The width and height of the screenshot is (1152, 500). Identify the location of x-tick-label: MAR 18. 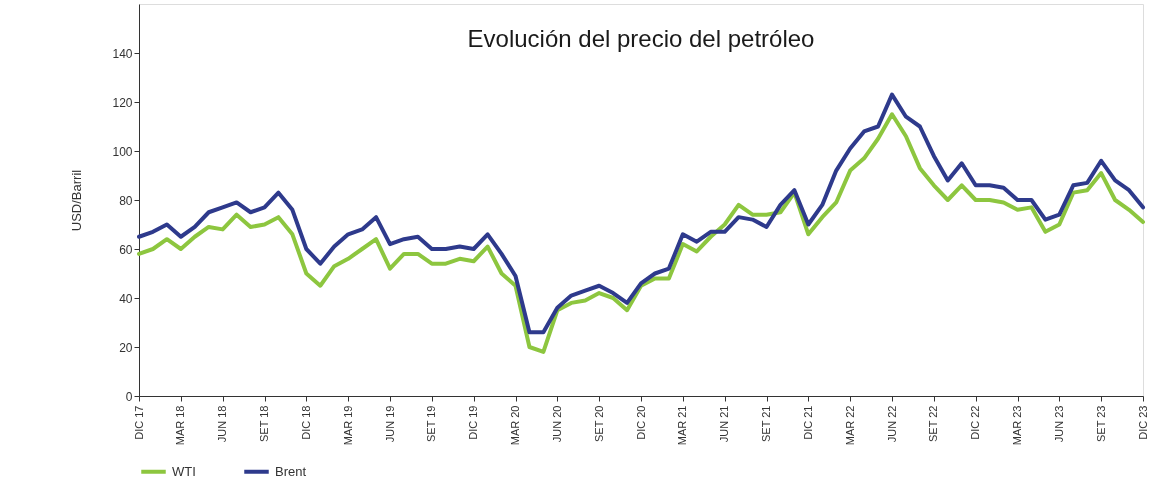
(180, 425).